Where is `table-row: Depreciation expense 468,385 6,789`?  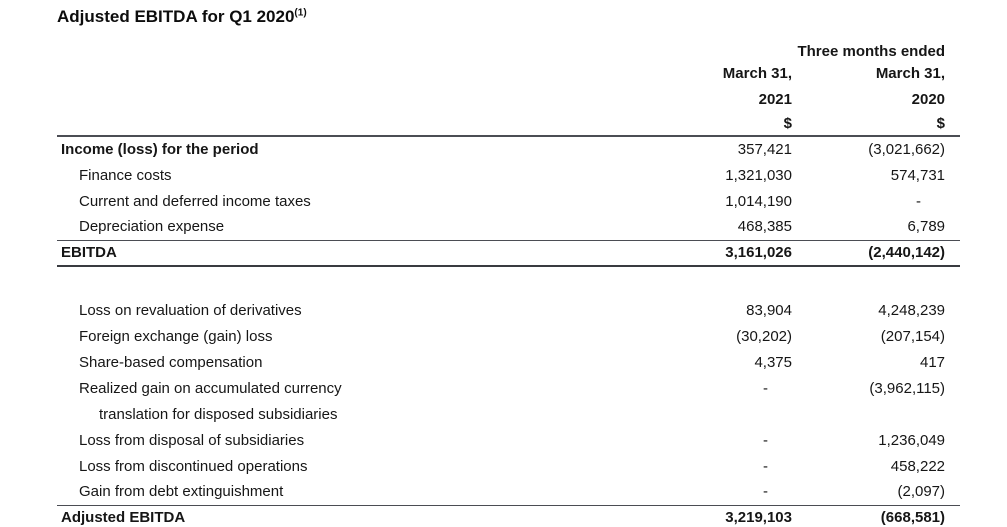 table-row: Depreciation expense 468,385 6,789 is located at coordinates (509, 227).